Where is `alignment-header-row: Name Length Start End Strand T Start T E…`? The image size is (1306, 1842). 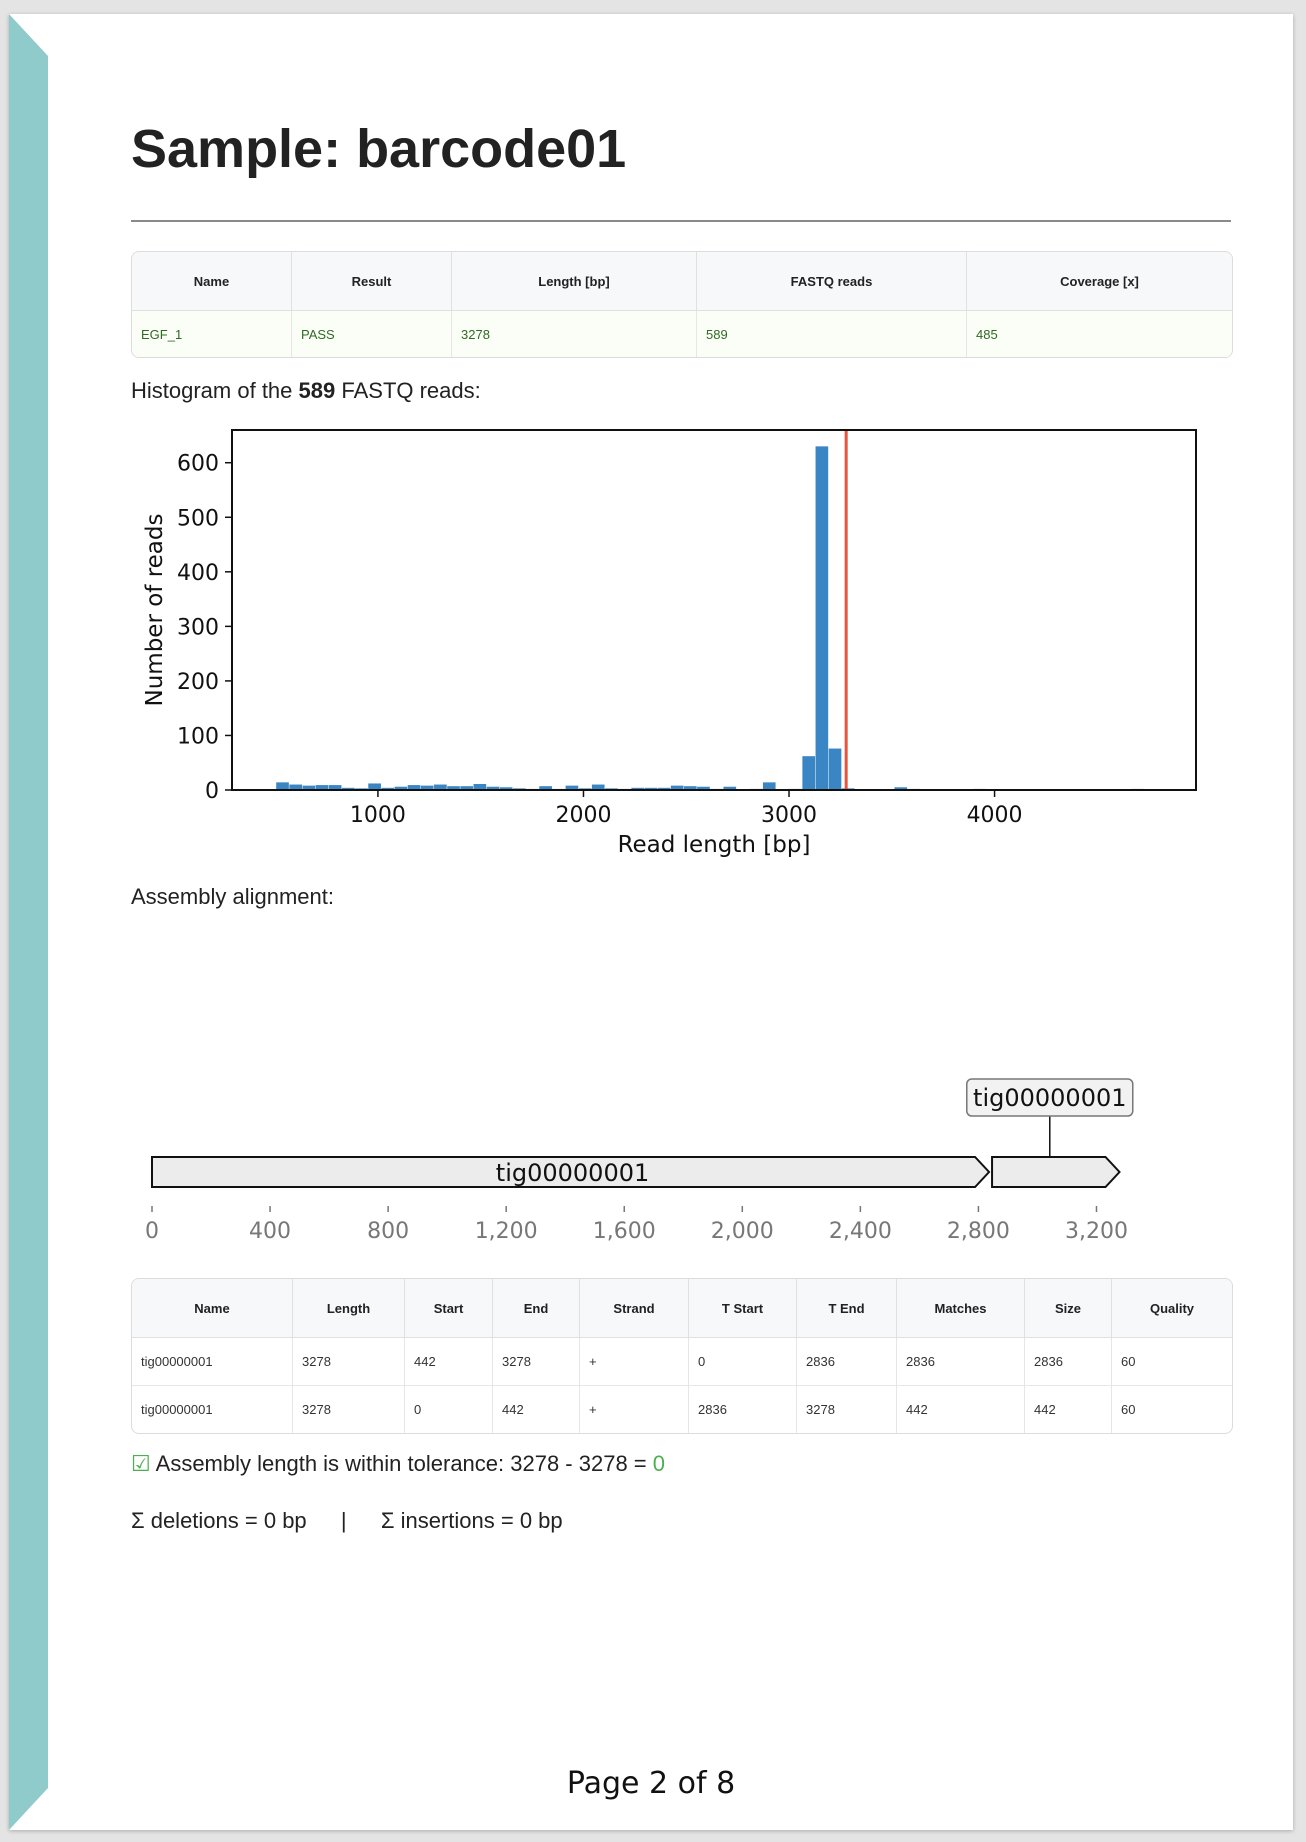 alignment-header-row: Name Length Start End Strand T Start T E… is located at coordinates (682, 1308).